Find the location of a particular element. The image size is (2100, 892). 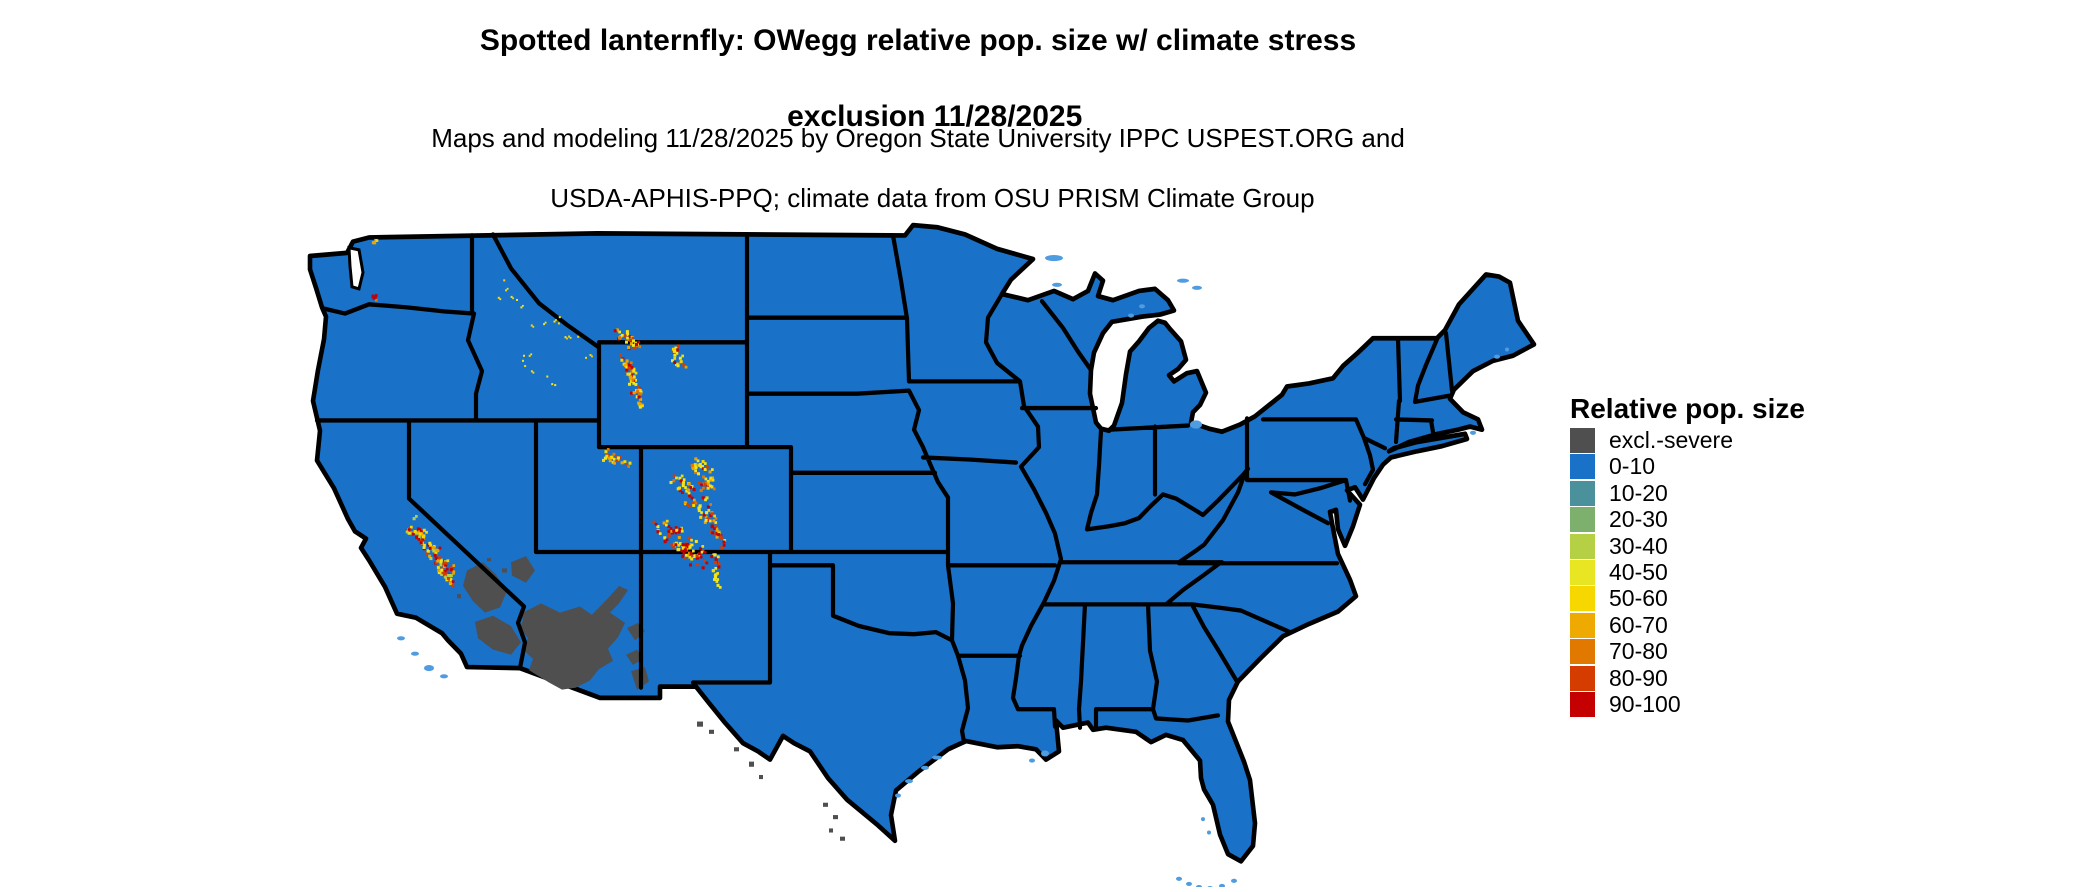

speckle-cluster-wyoming-bighorn is located at coordinates (679, 356).